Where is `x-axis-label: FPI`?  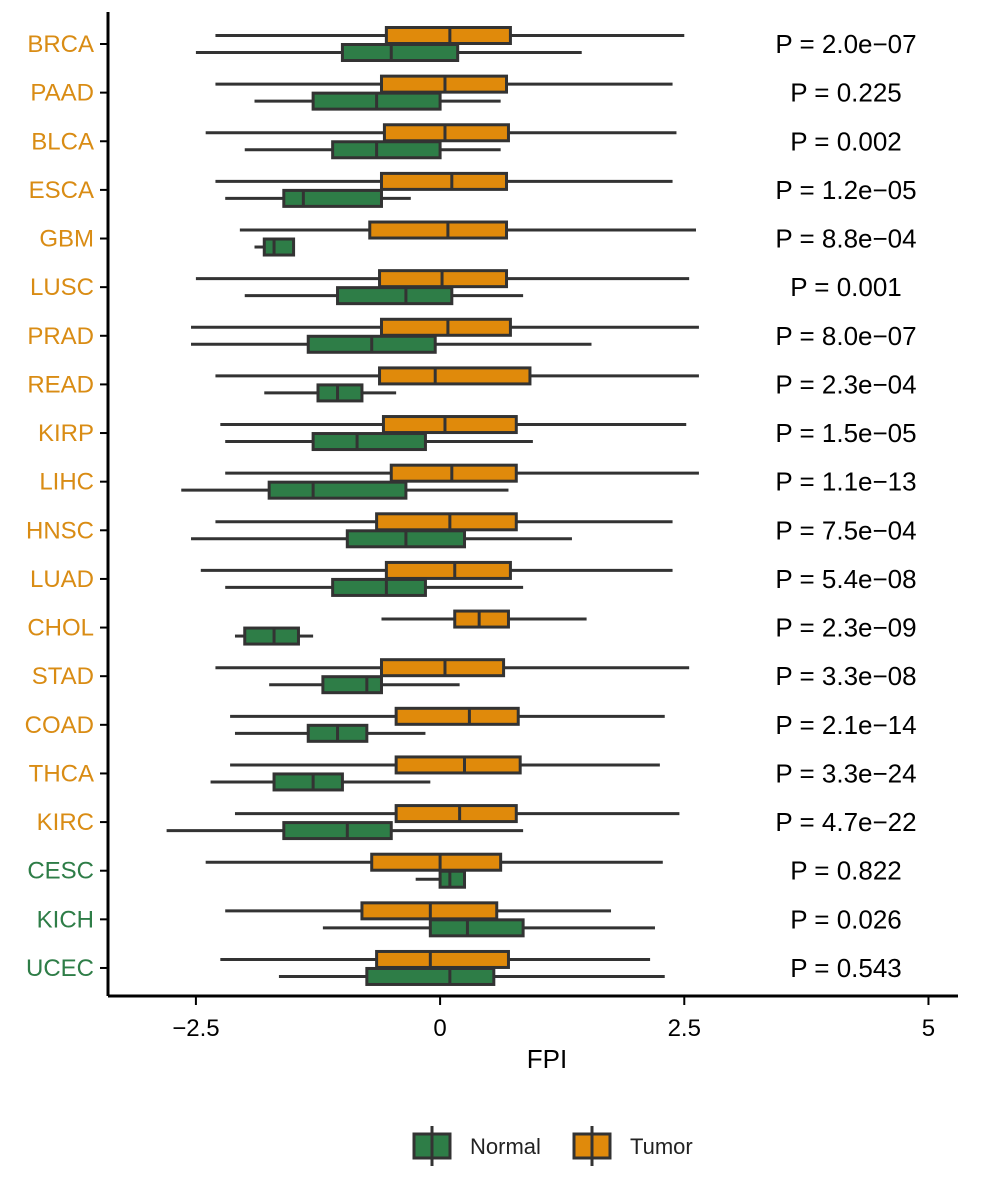
x-axis-label: FPI is located at coordinates (547, 1059).